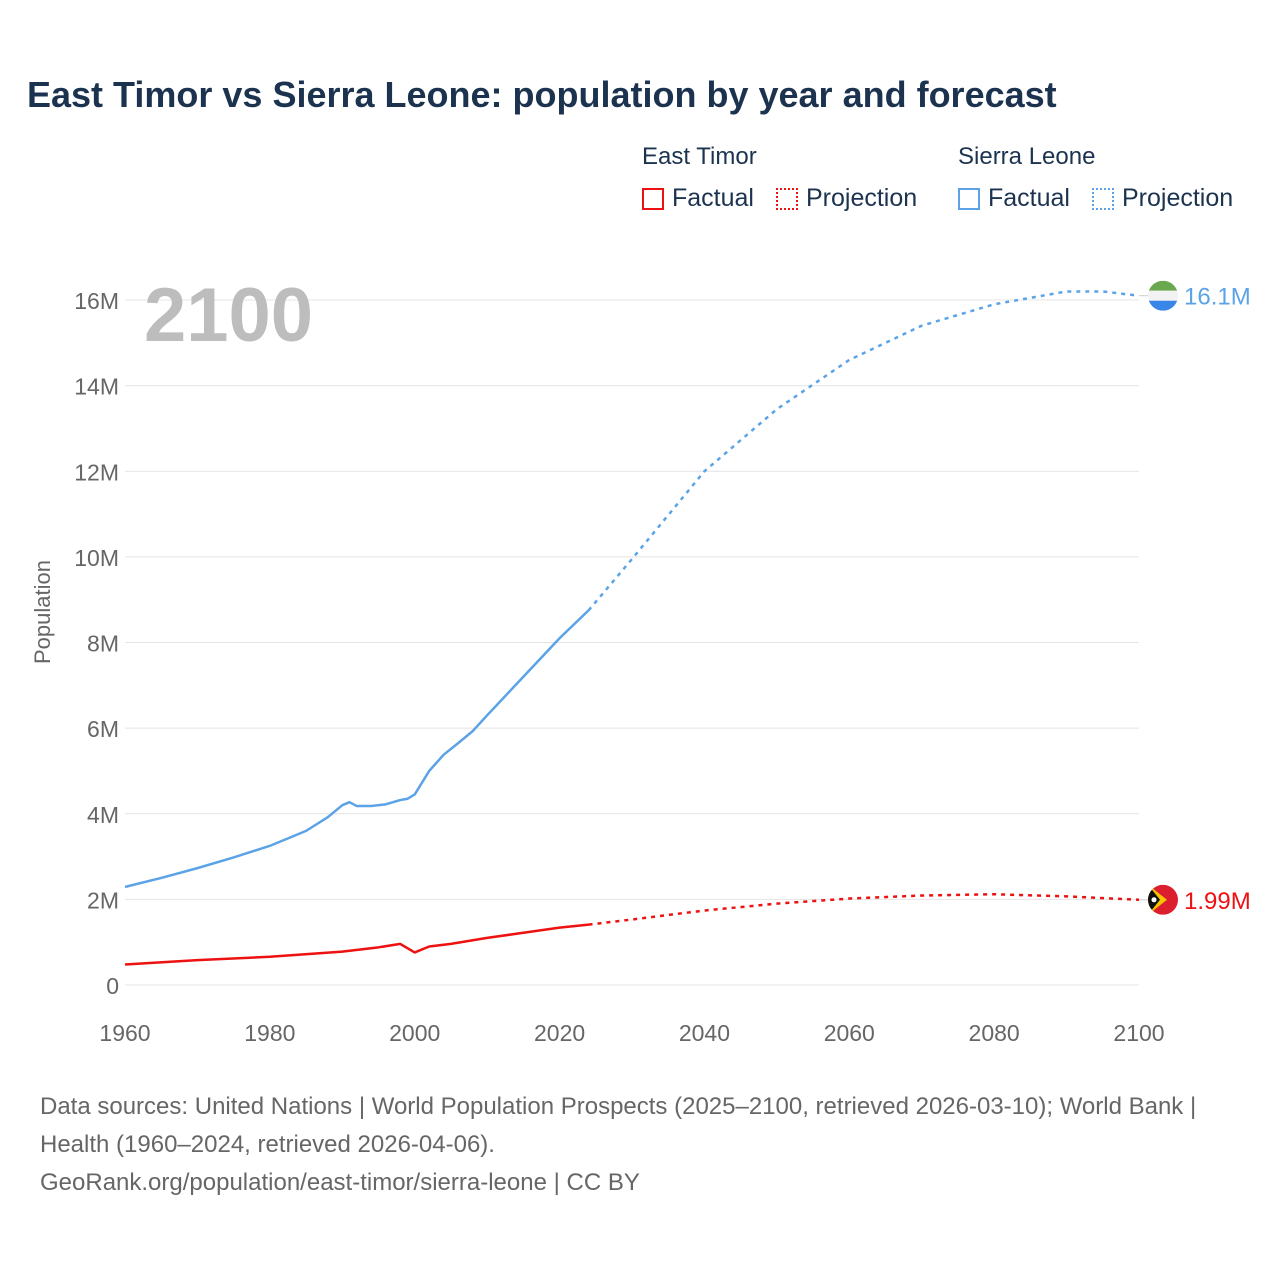 The width and height of the screenshot is (1280, 1280). I want to click on y-tick-label: 4M, so click(103, 815).